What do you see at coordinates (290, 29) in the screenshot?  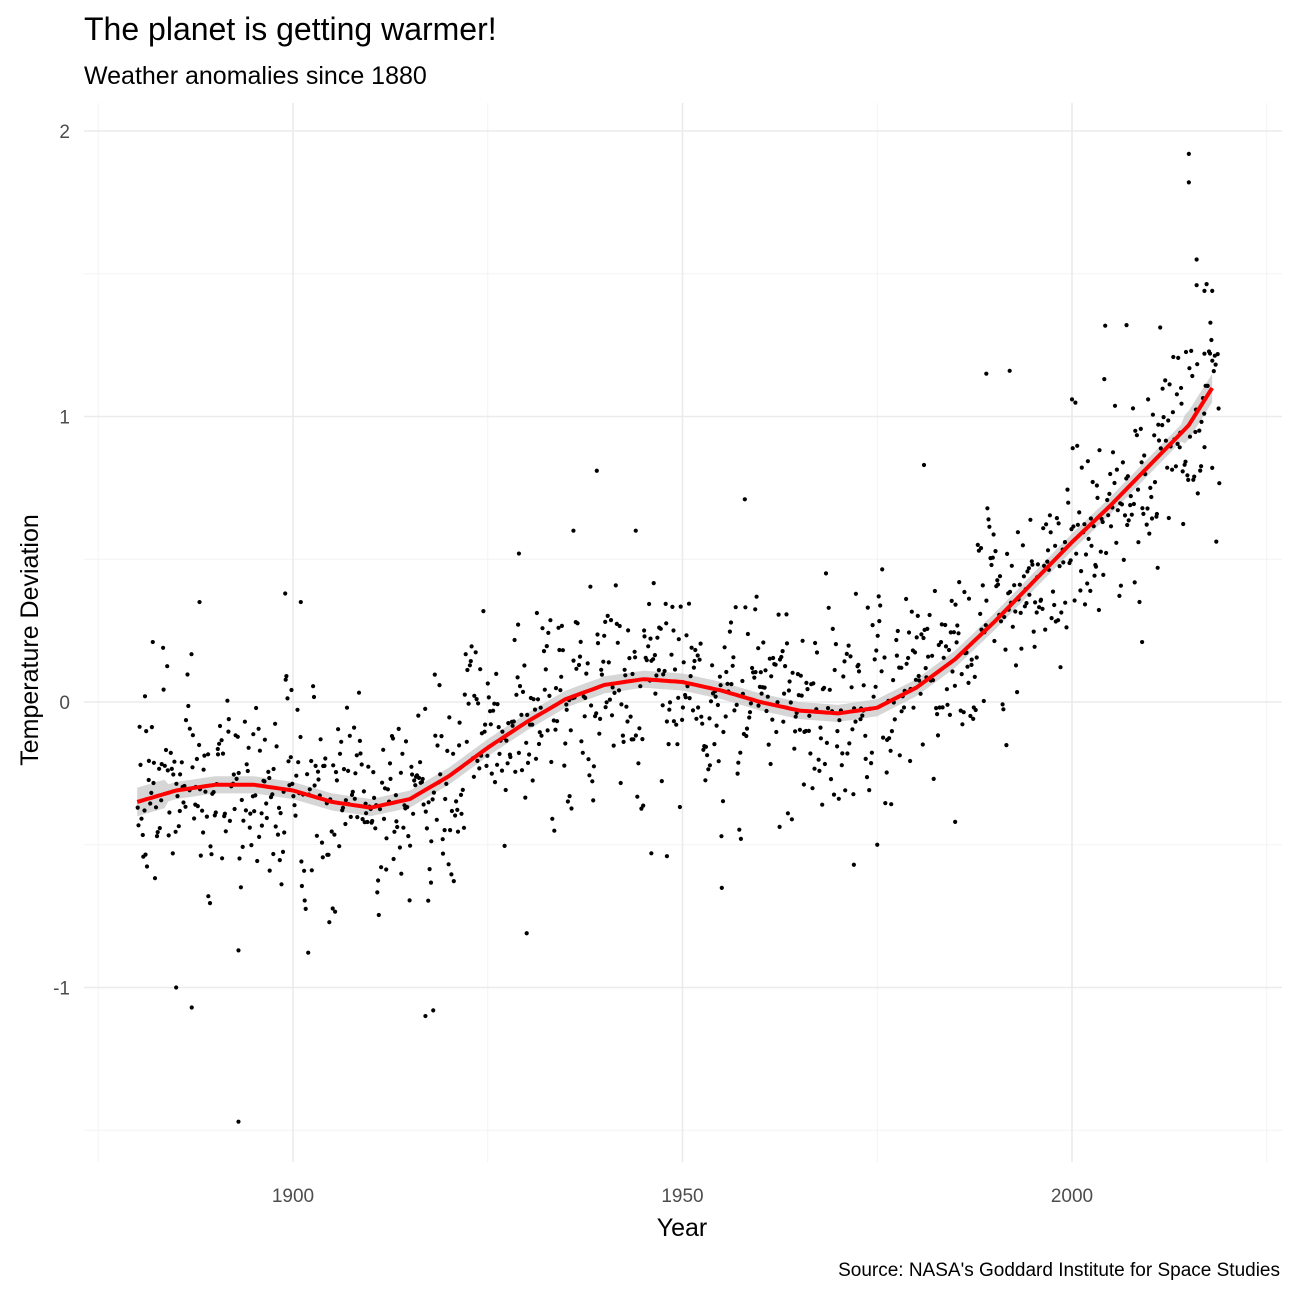 I see `chart-title: The planet is getting warmer!` at bounding box center [290, 29].